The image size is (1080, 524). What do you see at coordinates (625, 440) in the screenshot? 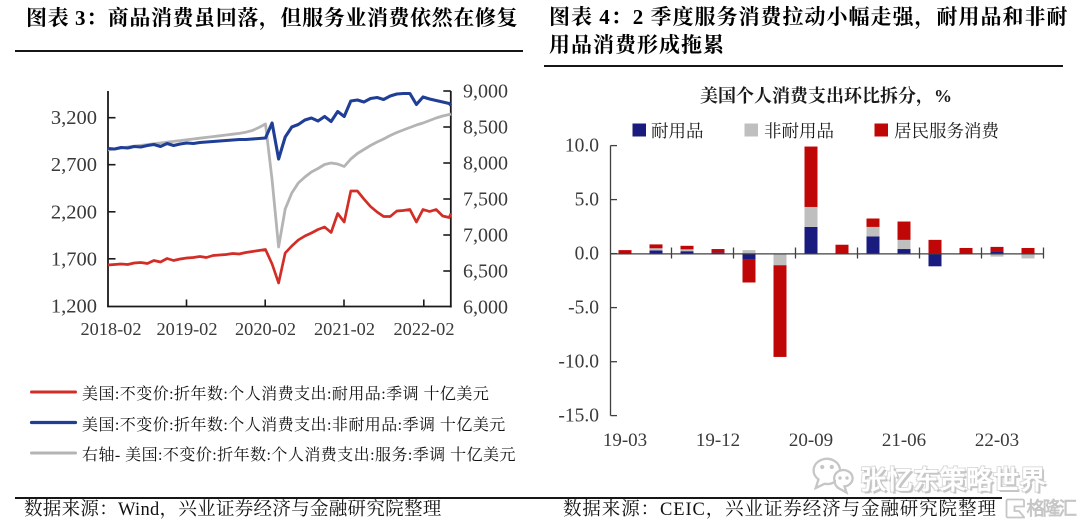
I see `svg-text: 19-03` at bounding box center [625, 440].